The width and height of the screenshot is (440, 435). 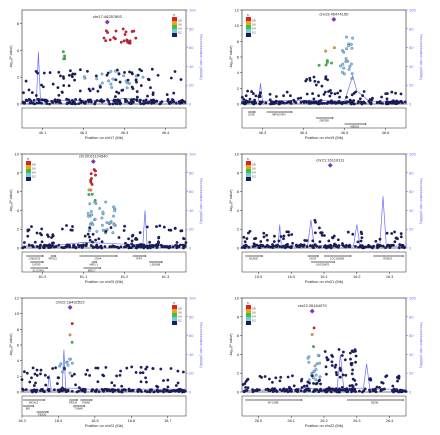 What do you see at coordinates (34, 169) in the screenshot?
I see `r2-legend-label: 0.6` at bounding box center [34, 169].